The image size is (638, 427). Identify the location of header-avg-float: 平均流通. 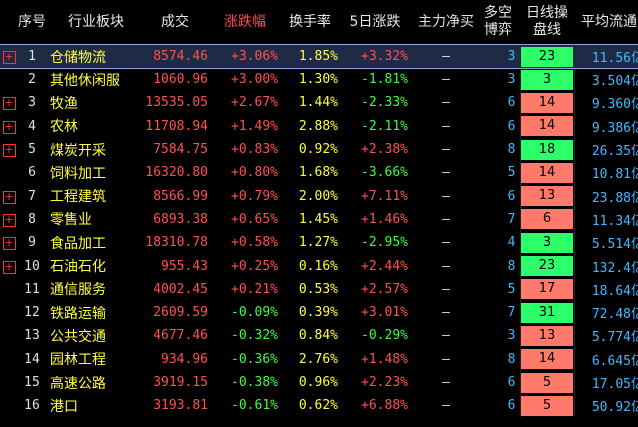
(606, 22).